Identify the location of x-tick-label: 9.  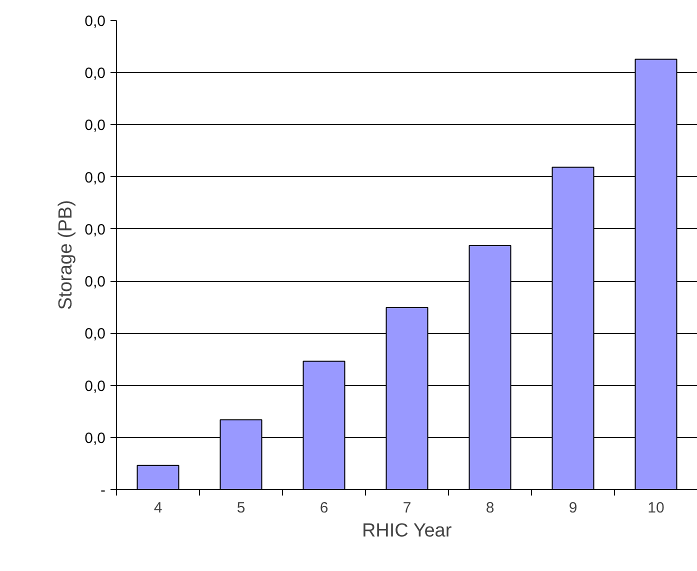
(573, 508).